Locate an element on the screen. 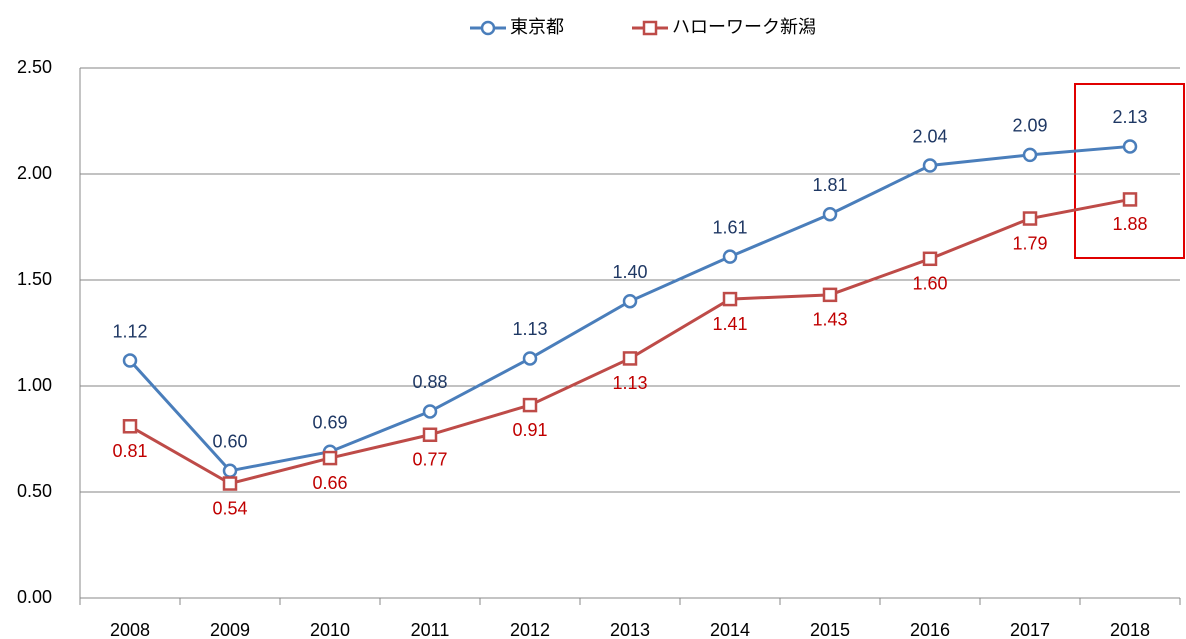  x-tick-label: 2014 is located at coordinates (730, 629).